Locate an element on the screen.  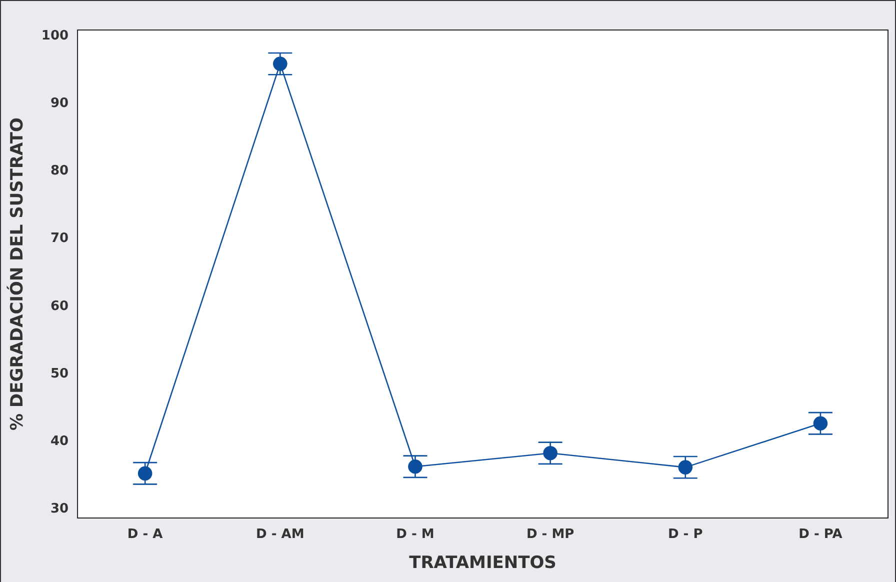
x-tick-label: D - M is located at coordinates (415, 534).